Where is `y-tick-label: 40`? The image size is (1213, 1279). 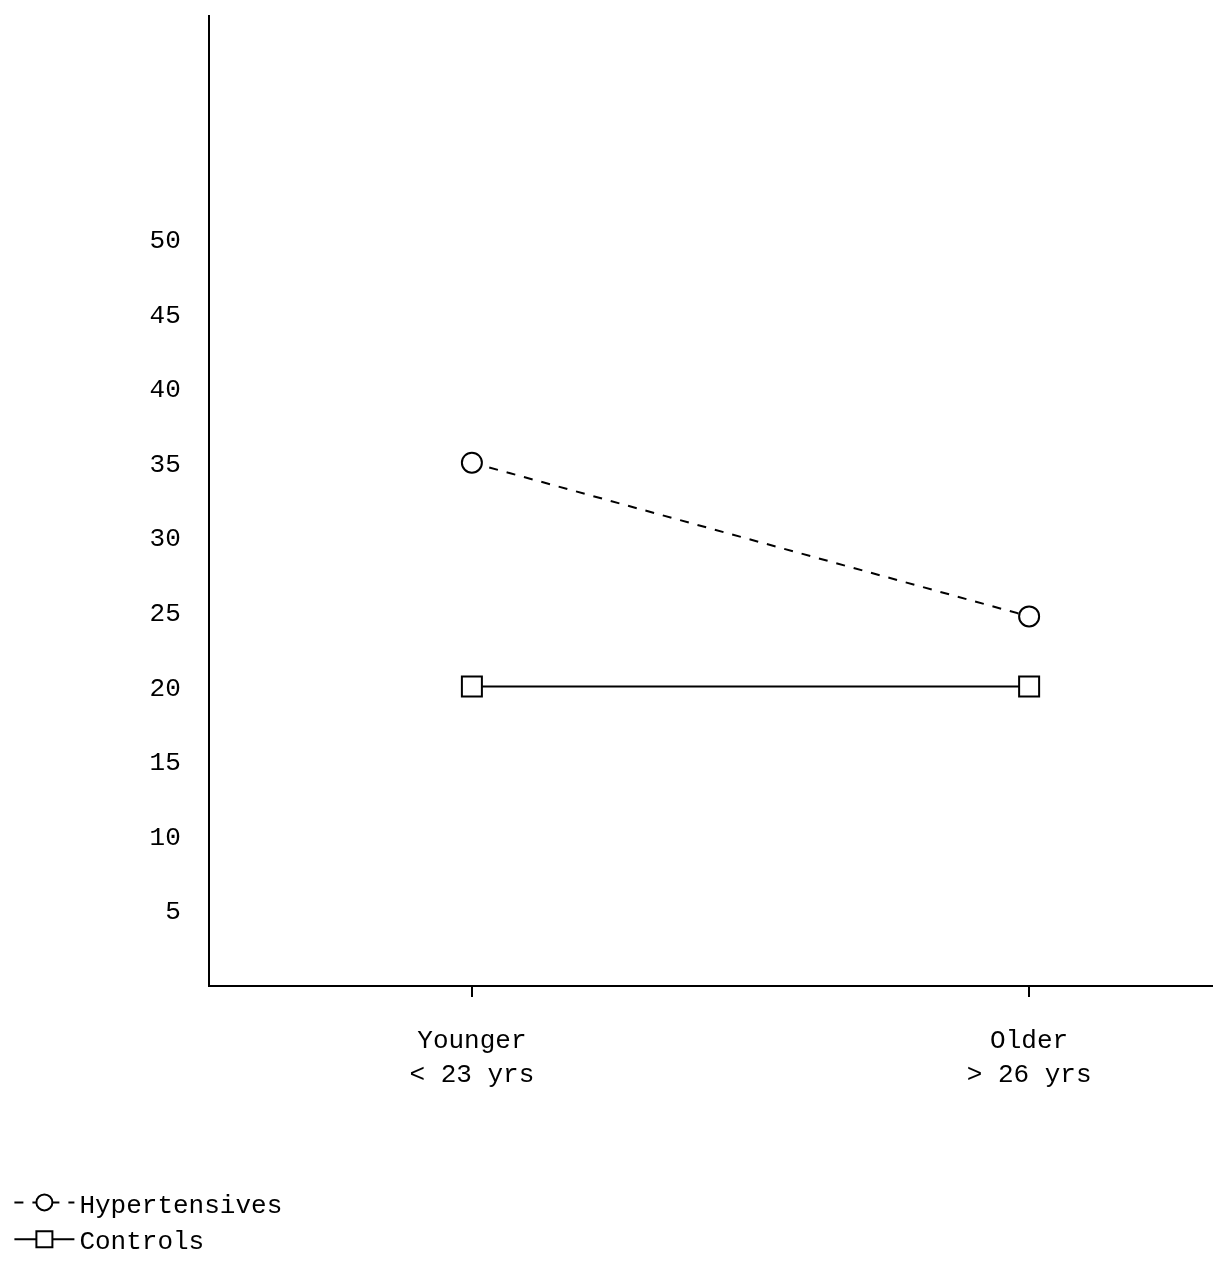 y-tick-label: 40 is located at coordinates (165, 390).